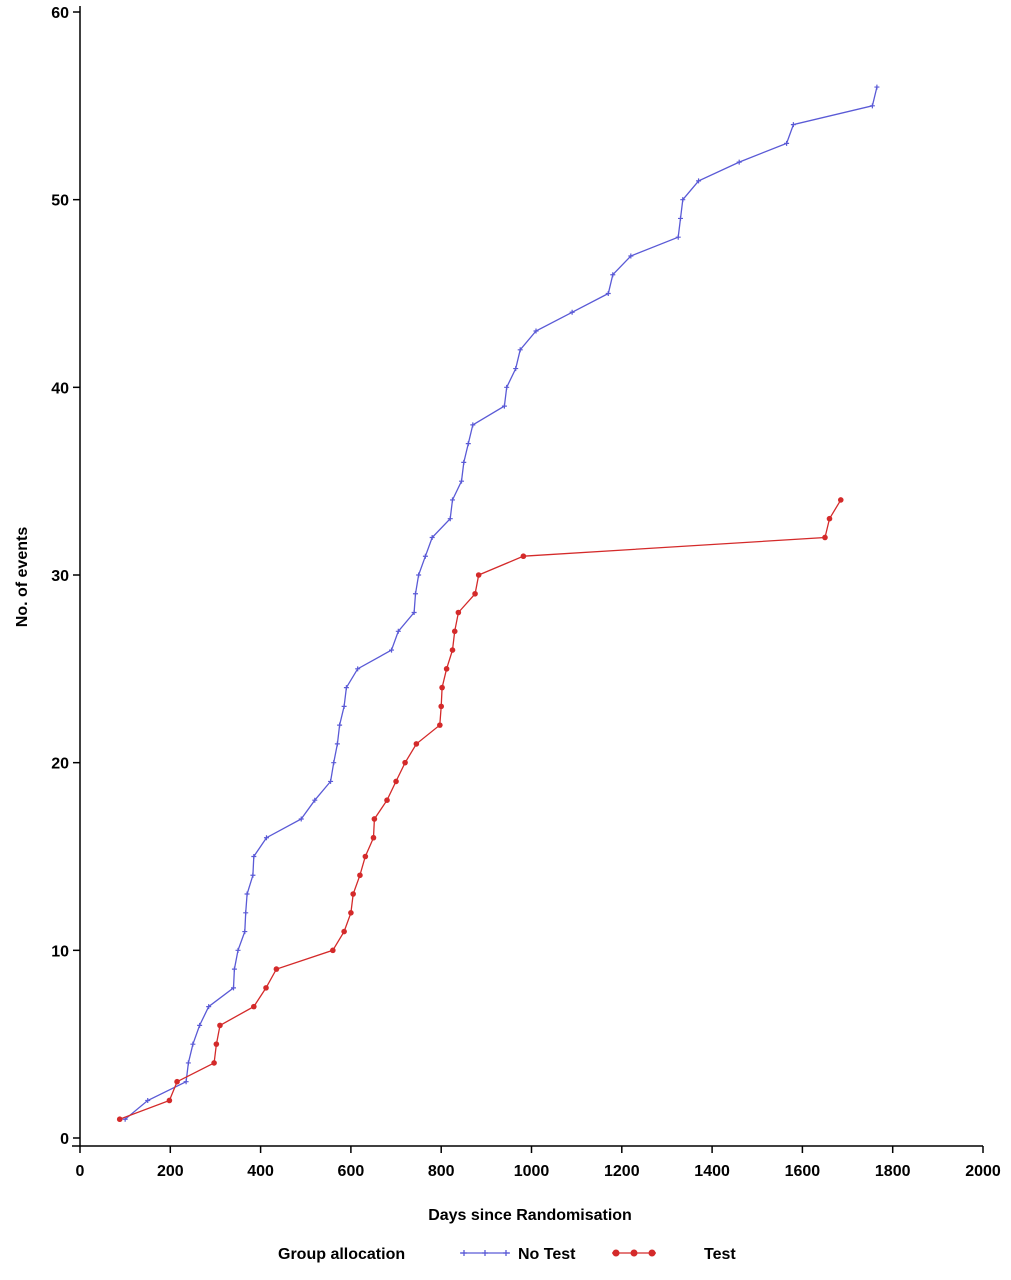 This screenshot has width=1011, height=1280. I want to click on legend: Group allocation No Test Test, so click(507, 1254).